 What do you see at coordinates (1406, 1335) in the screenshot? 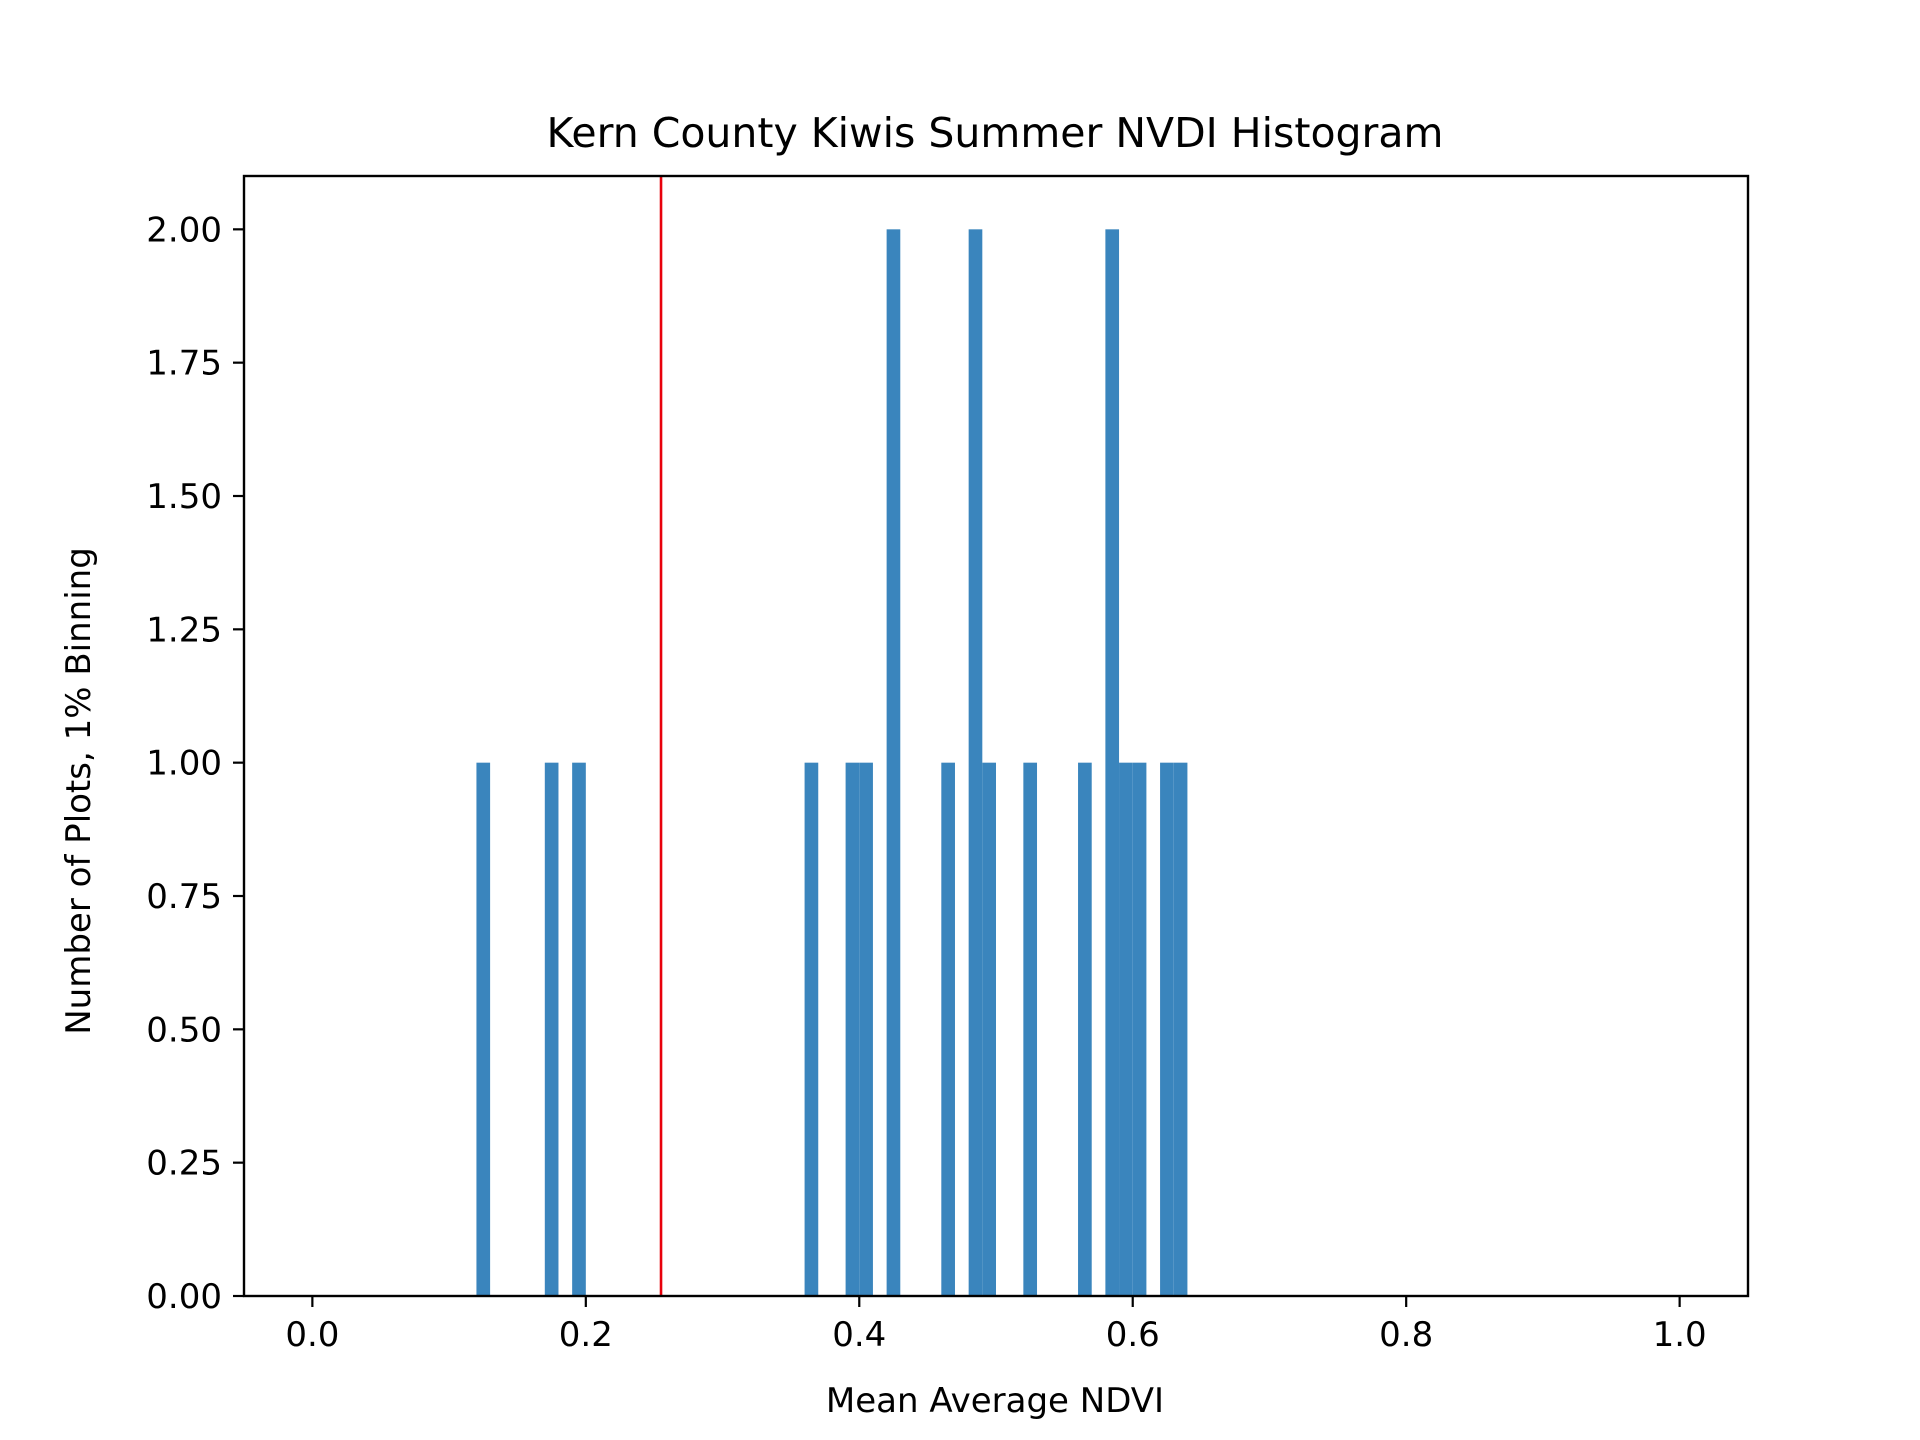
I see `x-tick-label: 0.8` at bounding box center [1406, 1335].